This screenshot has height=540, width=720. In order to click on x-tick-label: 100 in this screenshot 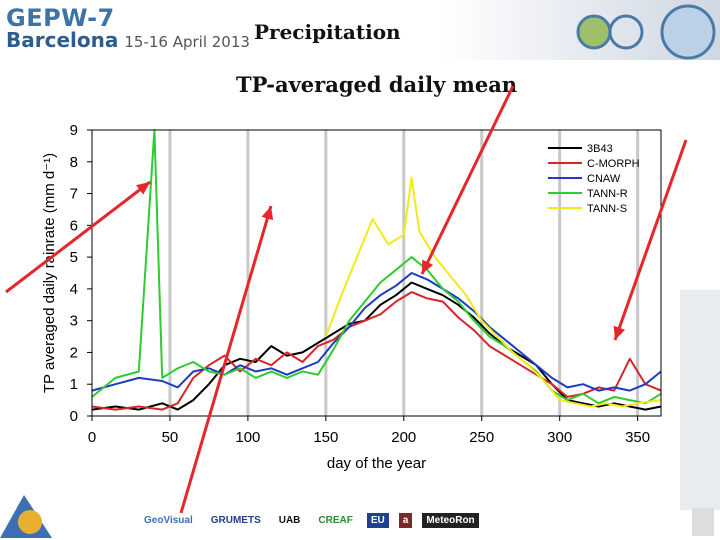, I will do `click(247, 437)`.